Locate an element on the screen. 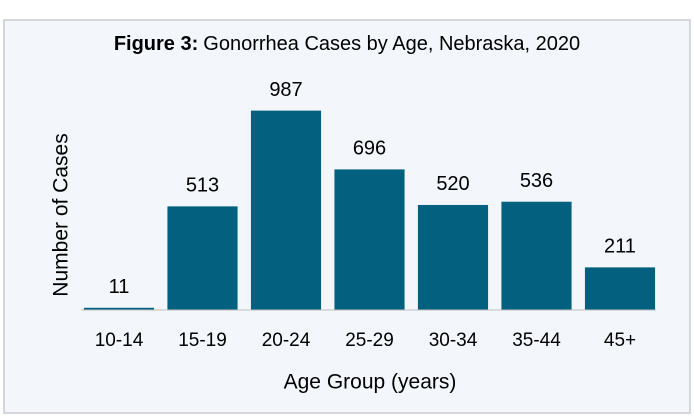  x-axis-label: Age Group (years) is located at coordinates (370, 382).